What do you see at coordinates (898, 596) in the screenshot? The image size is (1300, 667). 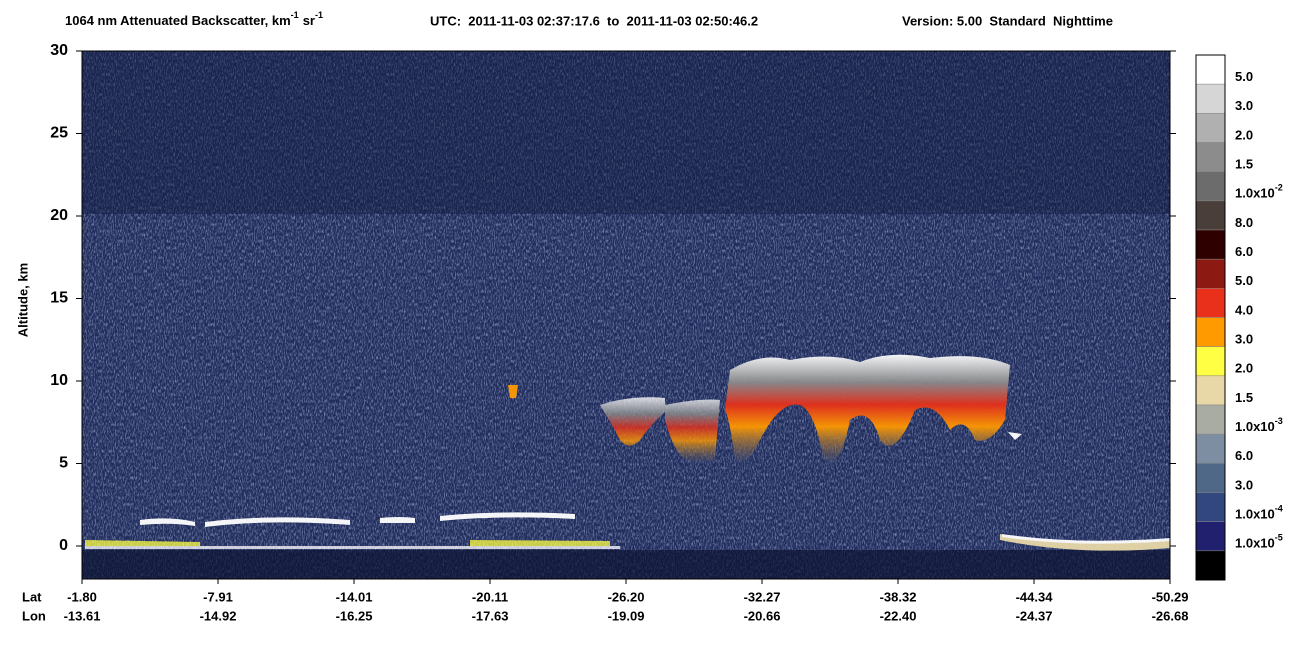 I see `x-tick-label: -38.32` at bounding box center [898, 596].